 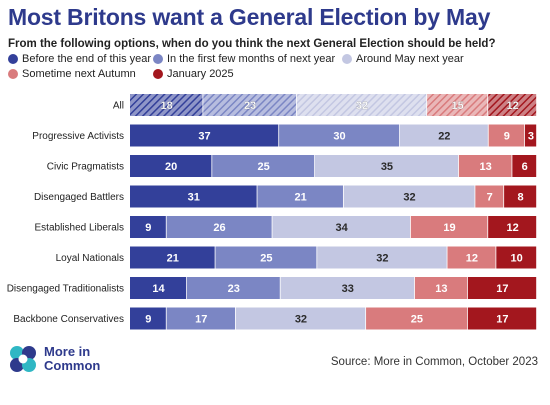 I want to click on bar-data-label: 18, so click(x=167, y=106).